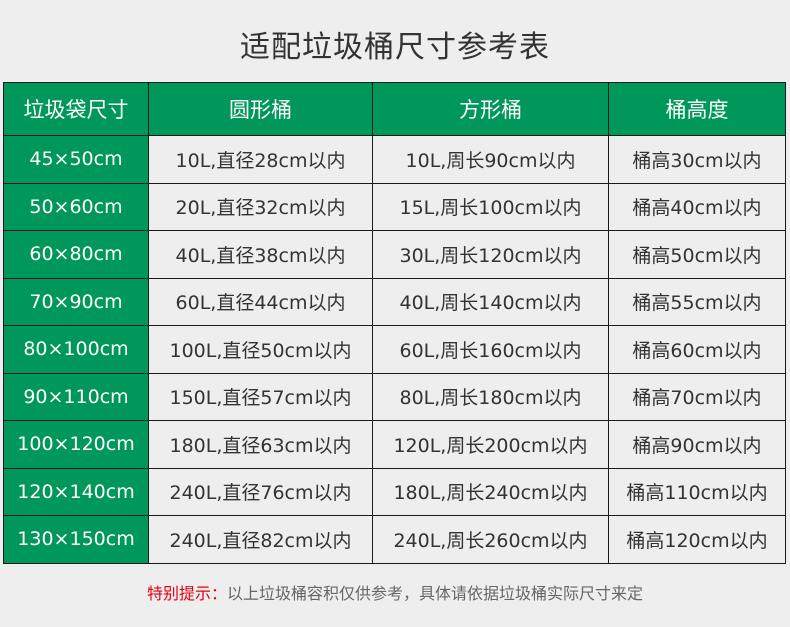 This screenshot has height=627, width=790. I want to click on bin-height-cell: 桶高40cm以内, so click(697, 206).